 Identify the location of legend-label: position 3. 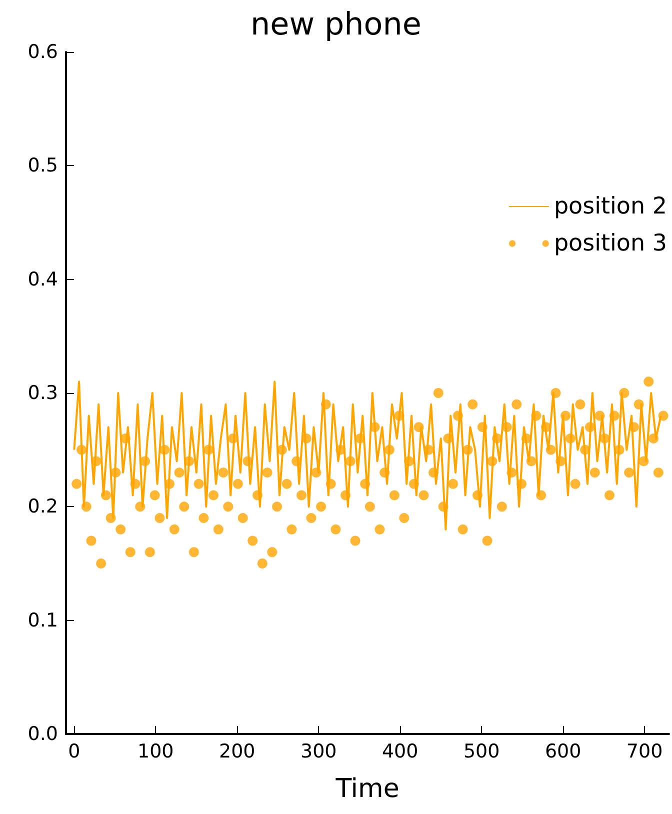
(610, 243).